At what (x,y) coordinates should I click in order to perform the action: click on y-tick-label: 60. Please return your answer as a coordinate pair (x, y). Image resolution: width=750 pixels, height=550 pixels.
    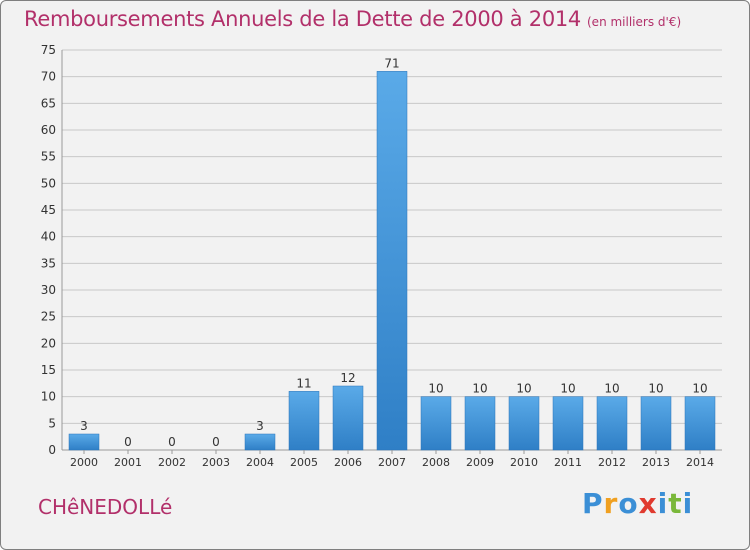
    Looking at the image, I should click on (48, 130).